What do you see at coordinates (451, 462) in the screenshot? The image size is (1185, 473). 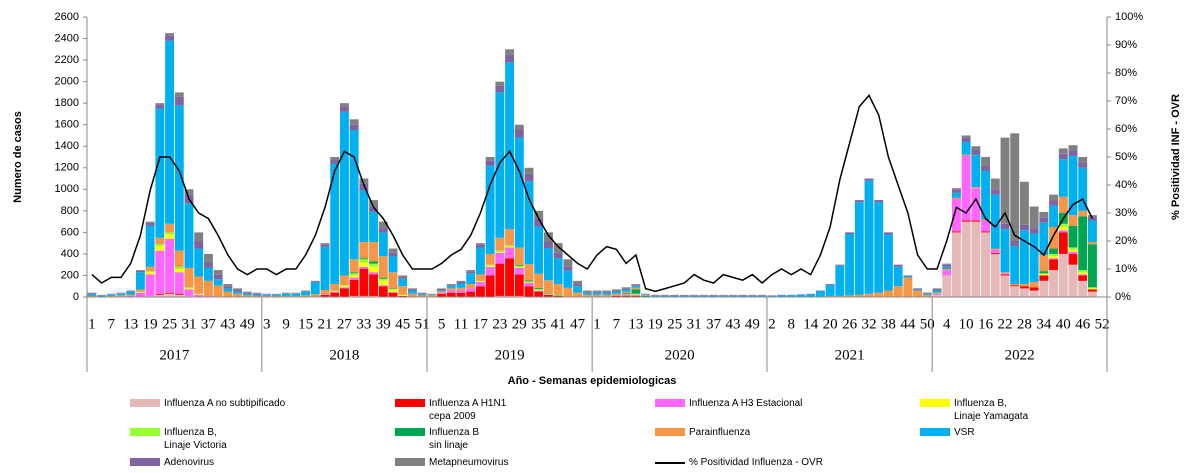 I see `legend-item: Metapneumovirus` at bounding box center [451, 462].